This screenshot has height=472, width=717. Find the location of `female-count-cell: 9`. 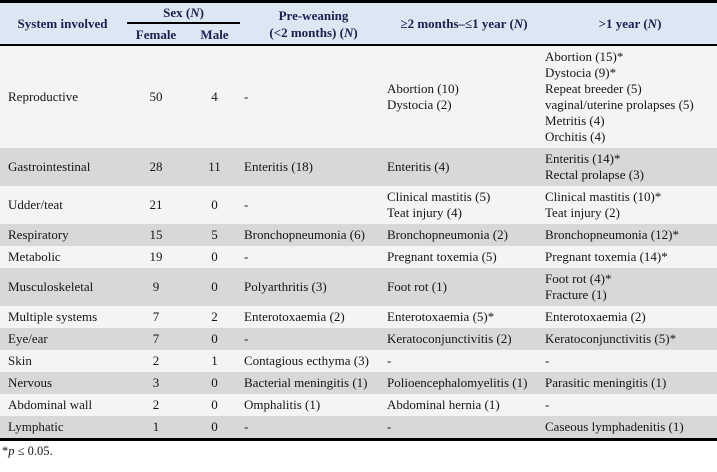

female-count-cell: 9 is located at coordinates (156, 286).